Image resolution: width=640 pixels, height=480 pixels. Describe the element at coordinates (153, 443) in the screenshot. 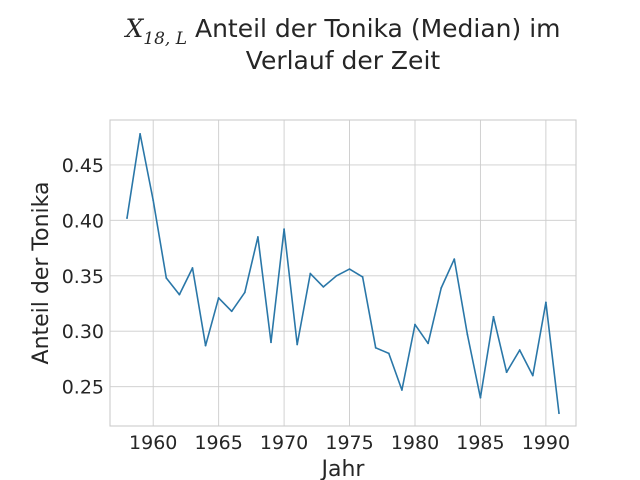

I see `x-tick-label: 1960` at that location.